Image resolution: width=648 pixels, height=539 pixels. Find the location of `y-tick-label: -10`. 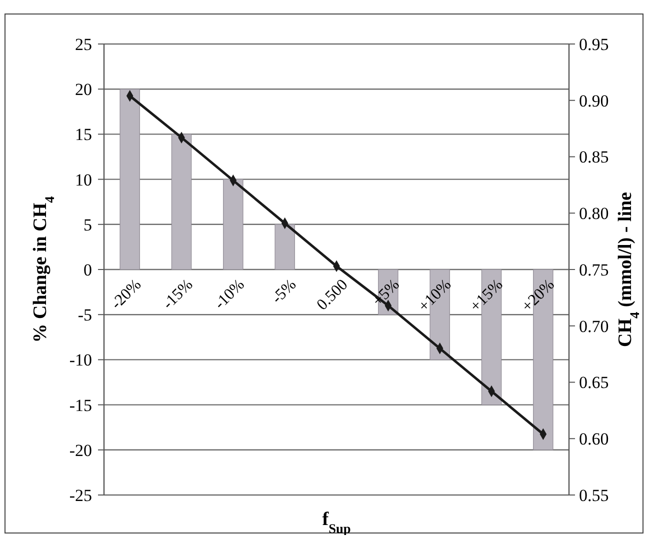

y-tick-label: -10 is located at coordinates (80, 360).